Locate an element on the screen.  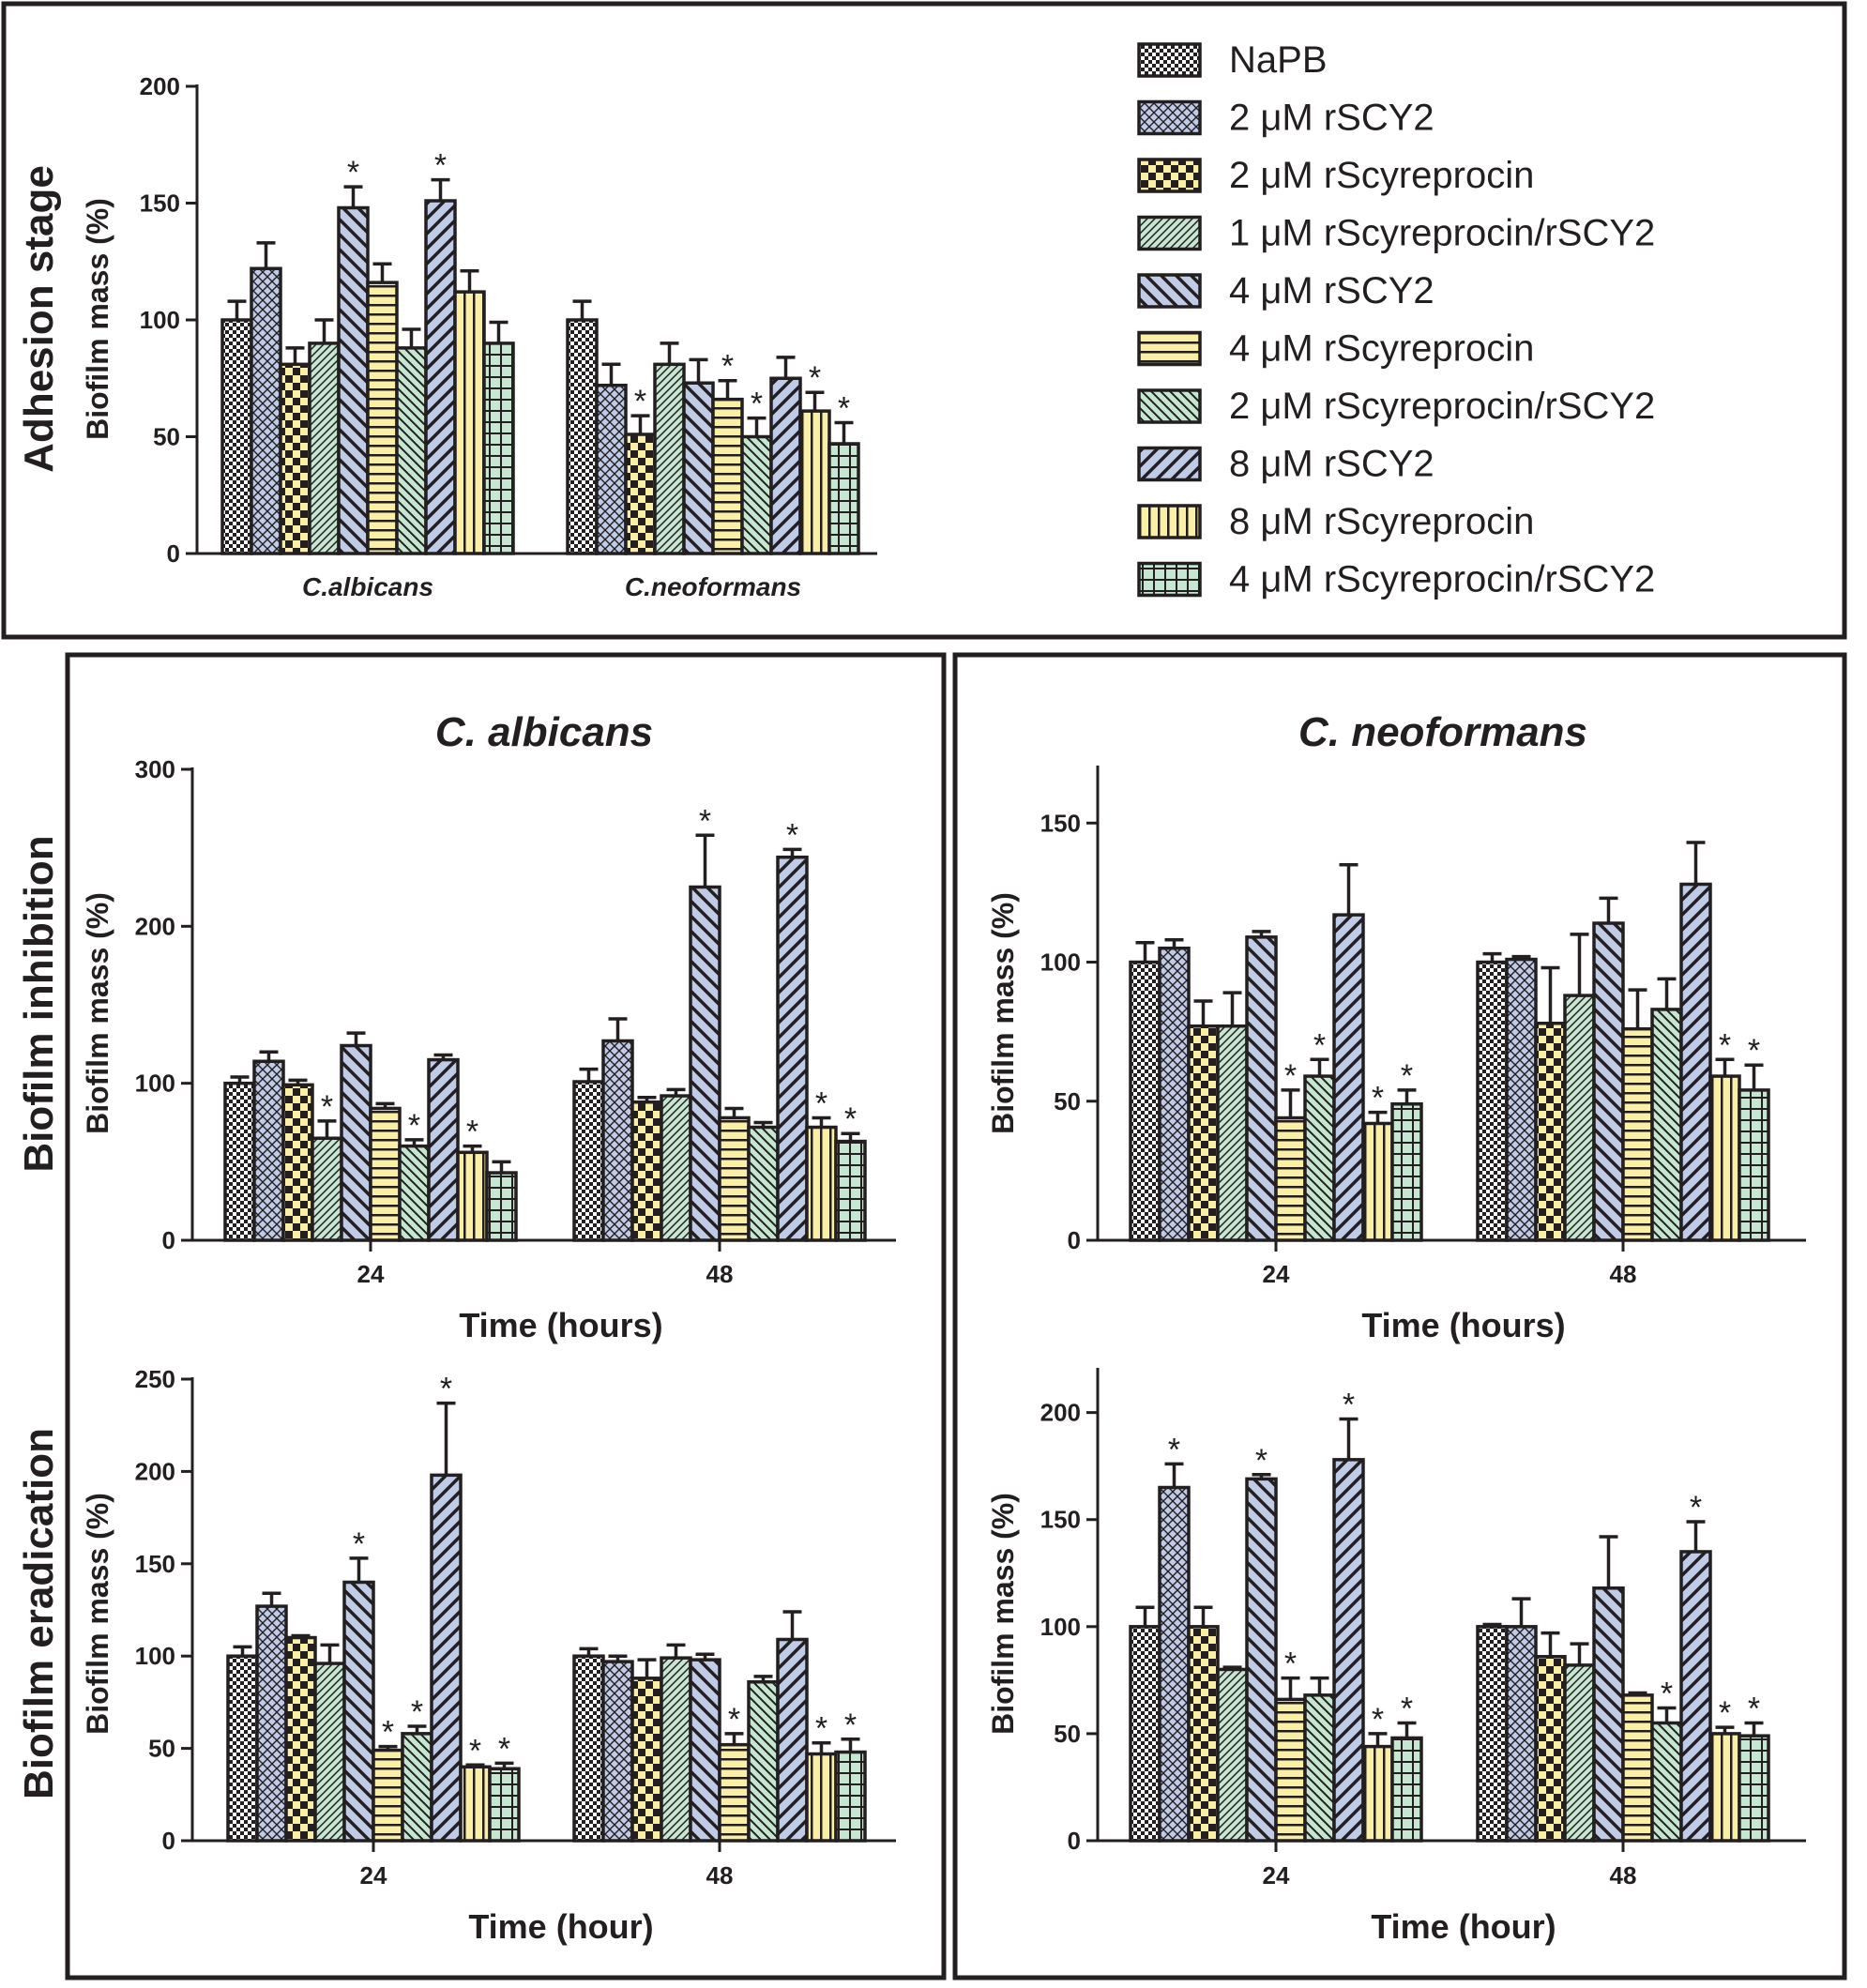
y-tick-label: 100 is located at coordinates (1060, 962).